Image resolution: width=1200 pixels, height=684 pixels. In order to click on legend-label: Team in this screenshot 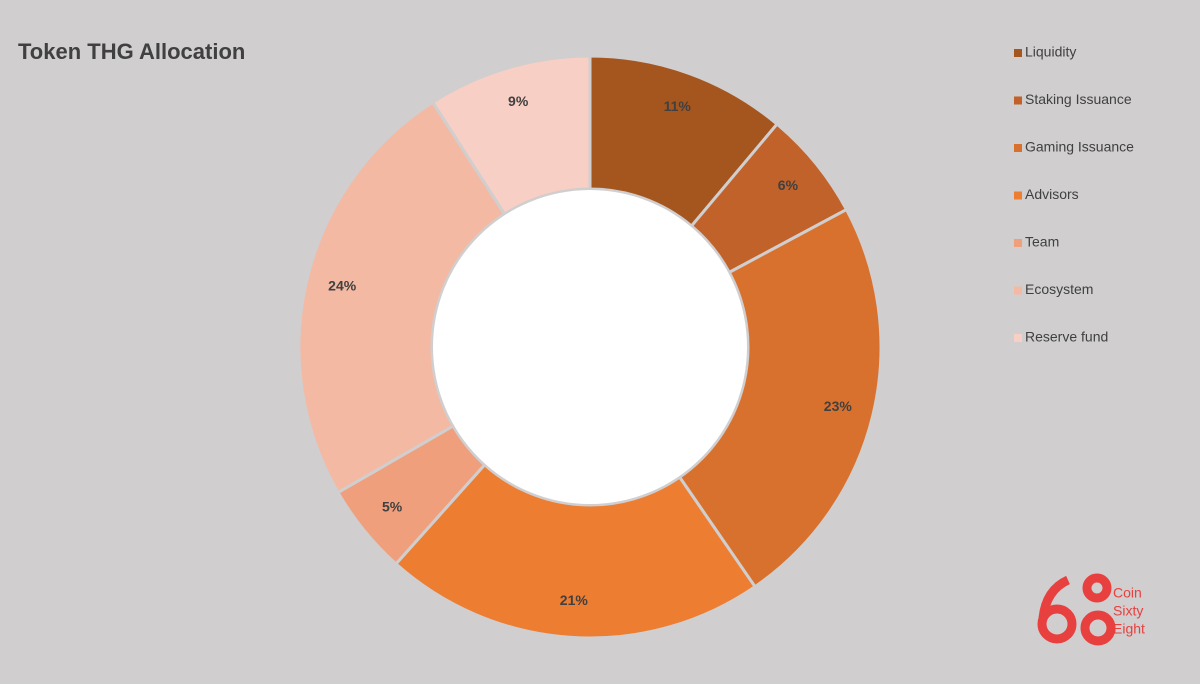, I will do `click(1042, 242)`.